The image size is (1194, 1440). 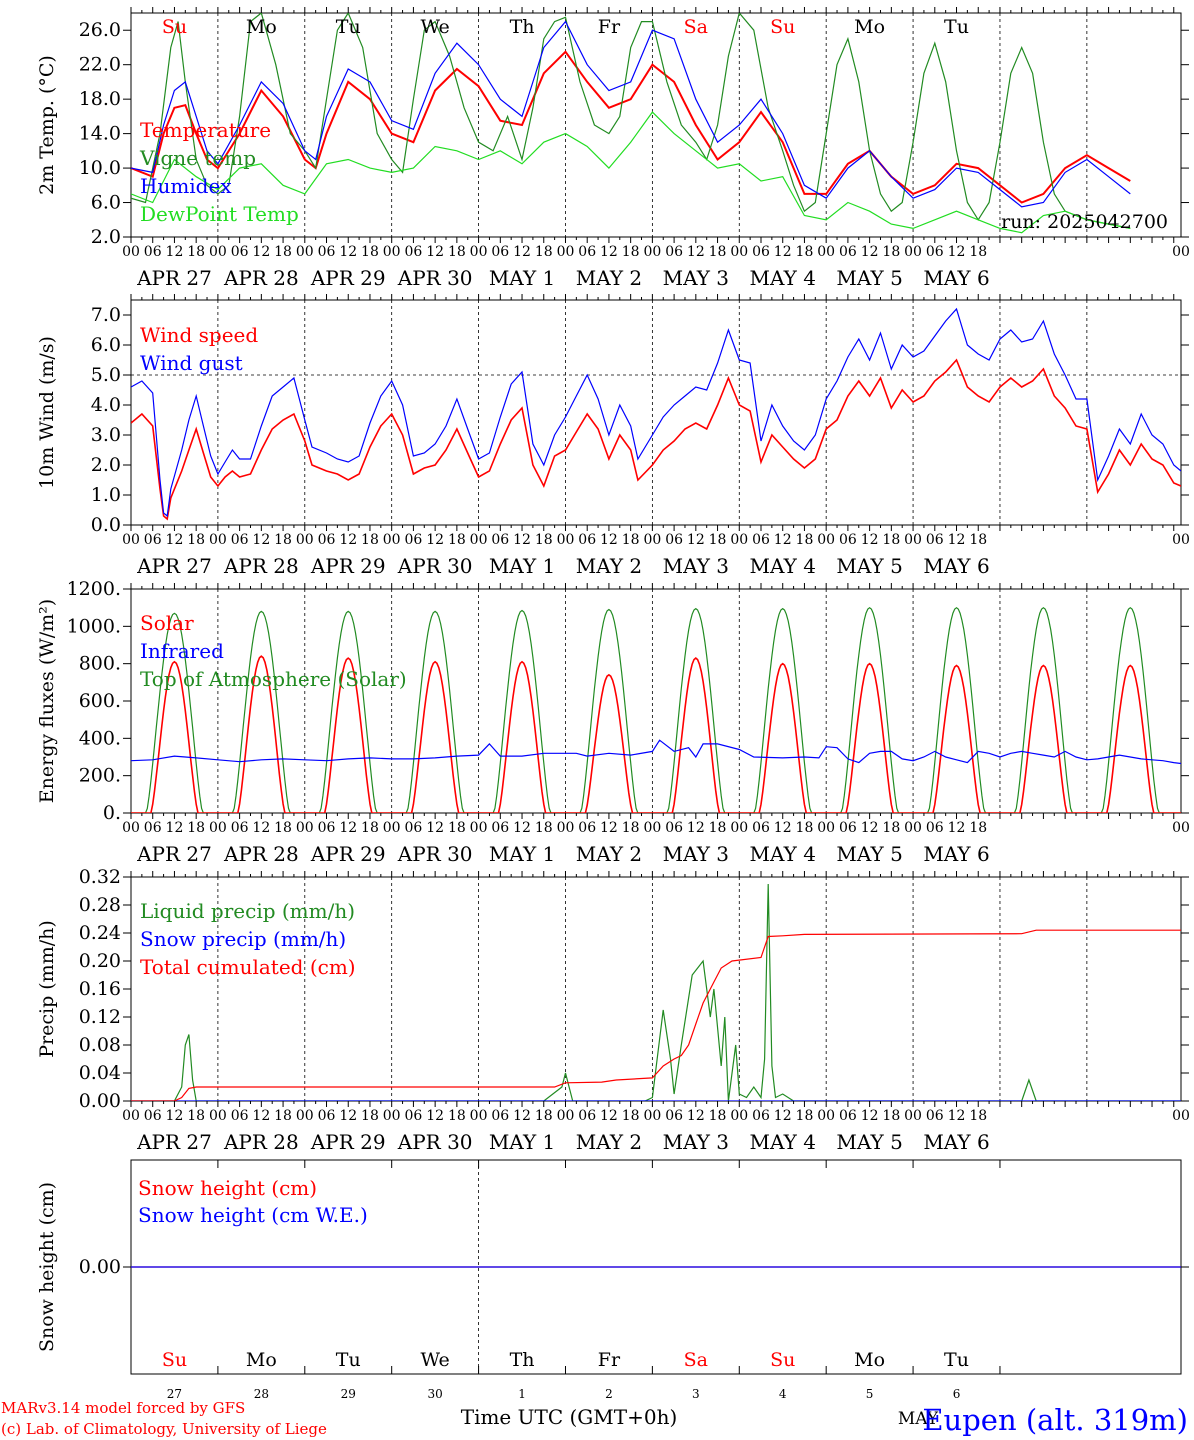 I want to click on day-name: Fr, so click(x=609, y=1360).